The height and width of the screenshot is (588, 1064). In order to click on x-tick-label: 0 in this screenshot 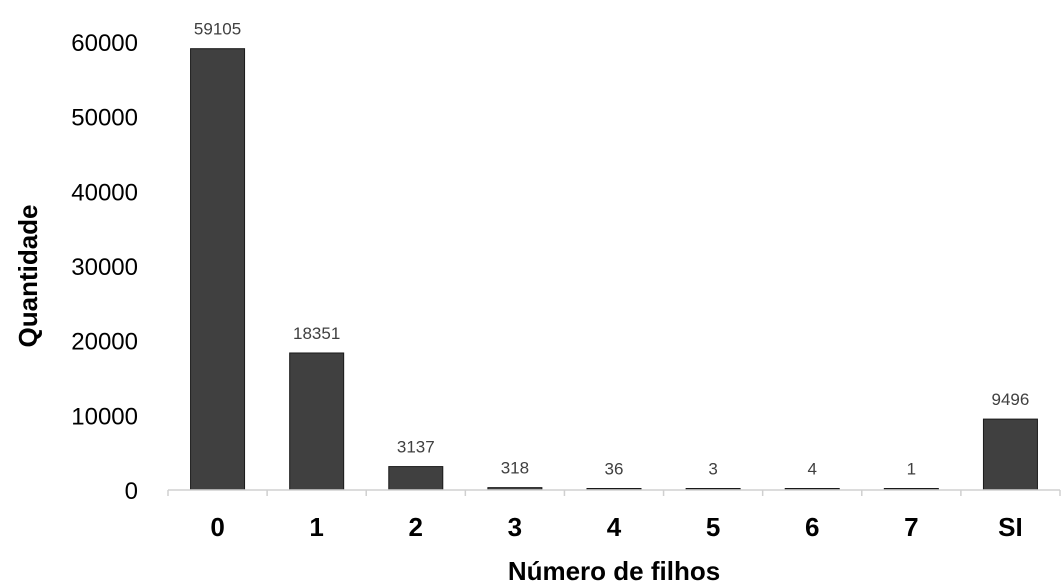, I will do `click(217, 527)`.